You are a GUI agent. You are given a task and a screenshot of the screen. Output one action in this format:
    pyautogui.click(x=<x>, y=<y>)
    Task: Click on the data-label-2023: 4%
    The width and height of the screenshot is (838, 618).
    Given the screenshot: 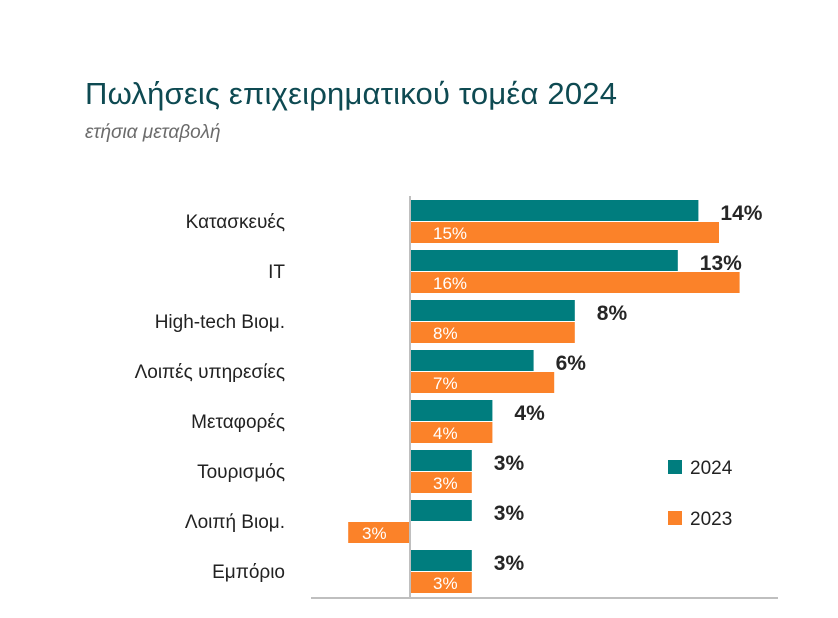 What is the action you would take?
    pyautogui.click(x=445, y=433)
    